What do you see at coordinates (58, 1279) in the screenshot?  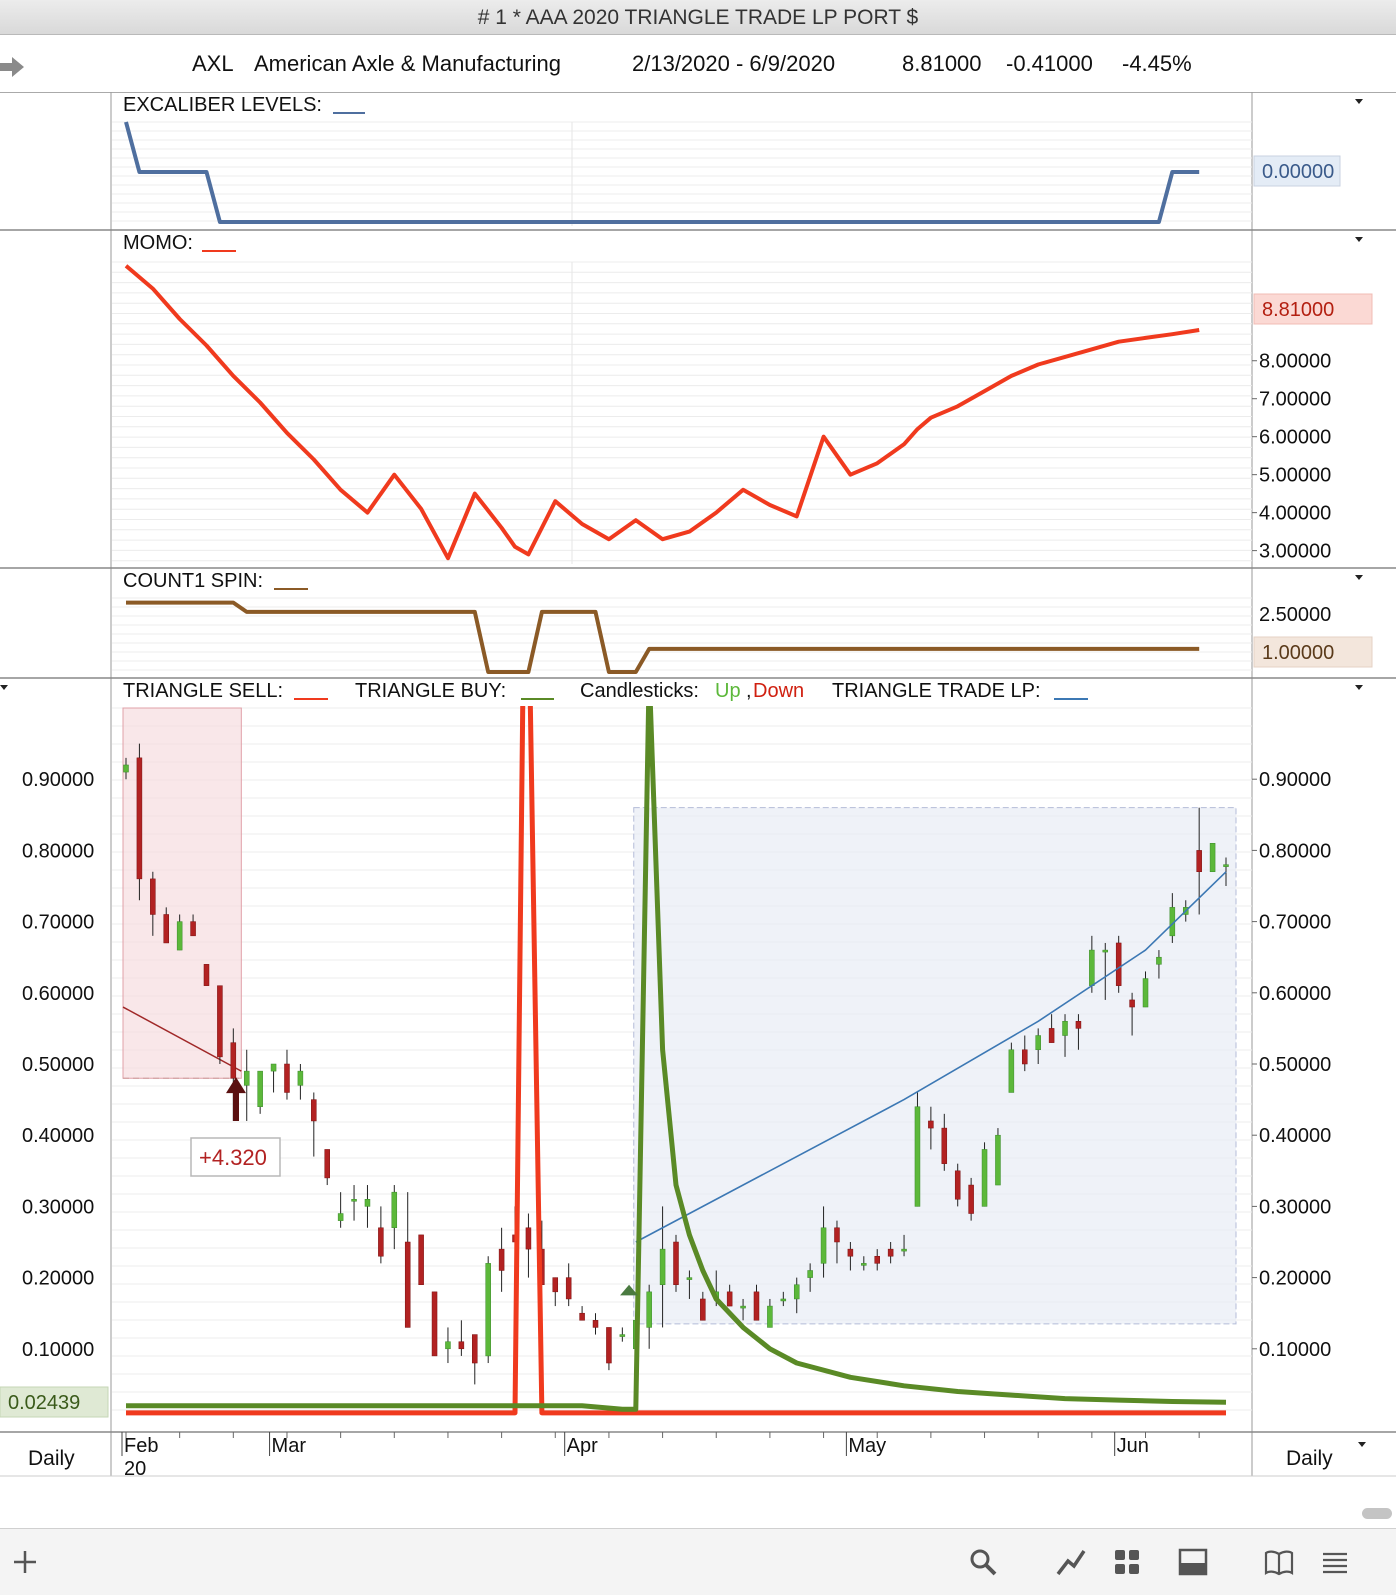 I see `main-ytick-label-left: 0.20000` at bounding box center [58, 1279].